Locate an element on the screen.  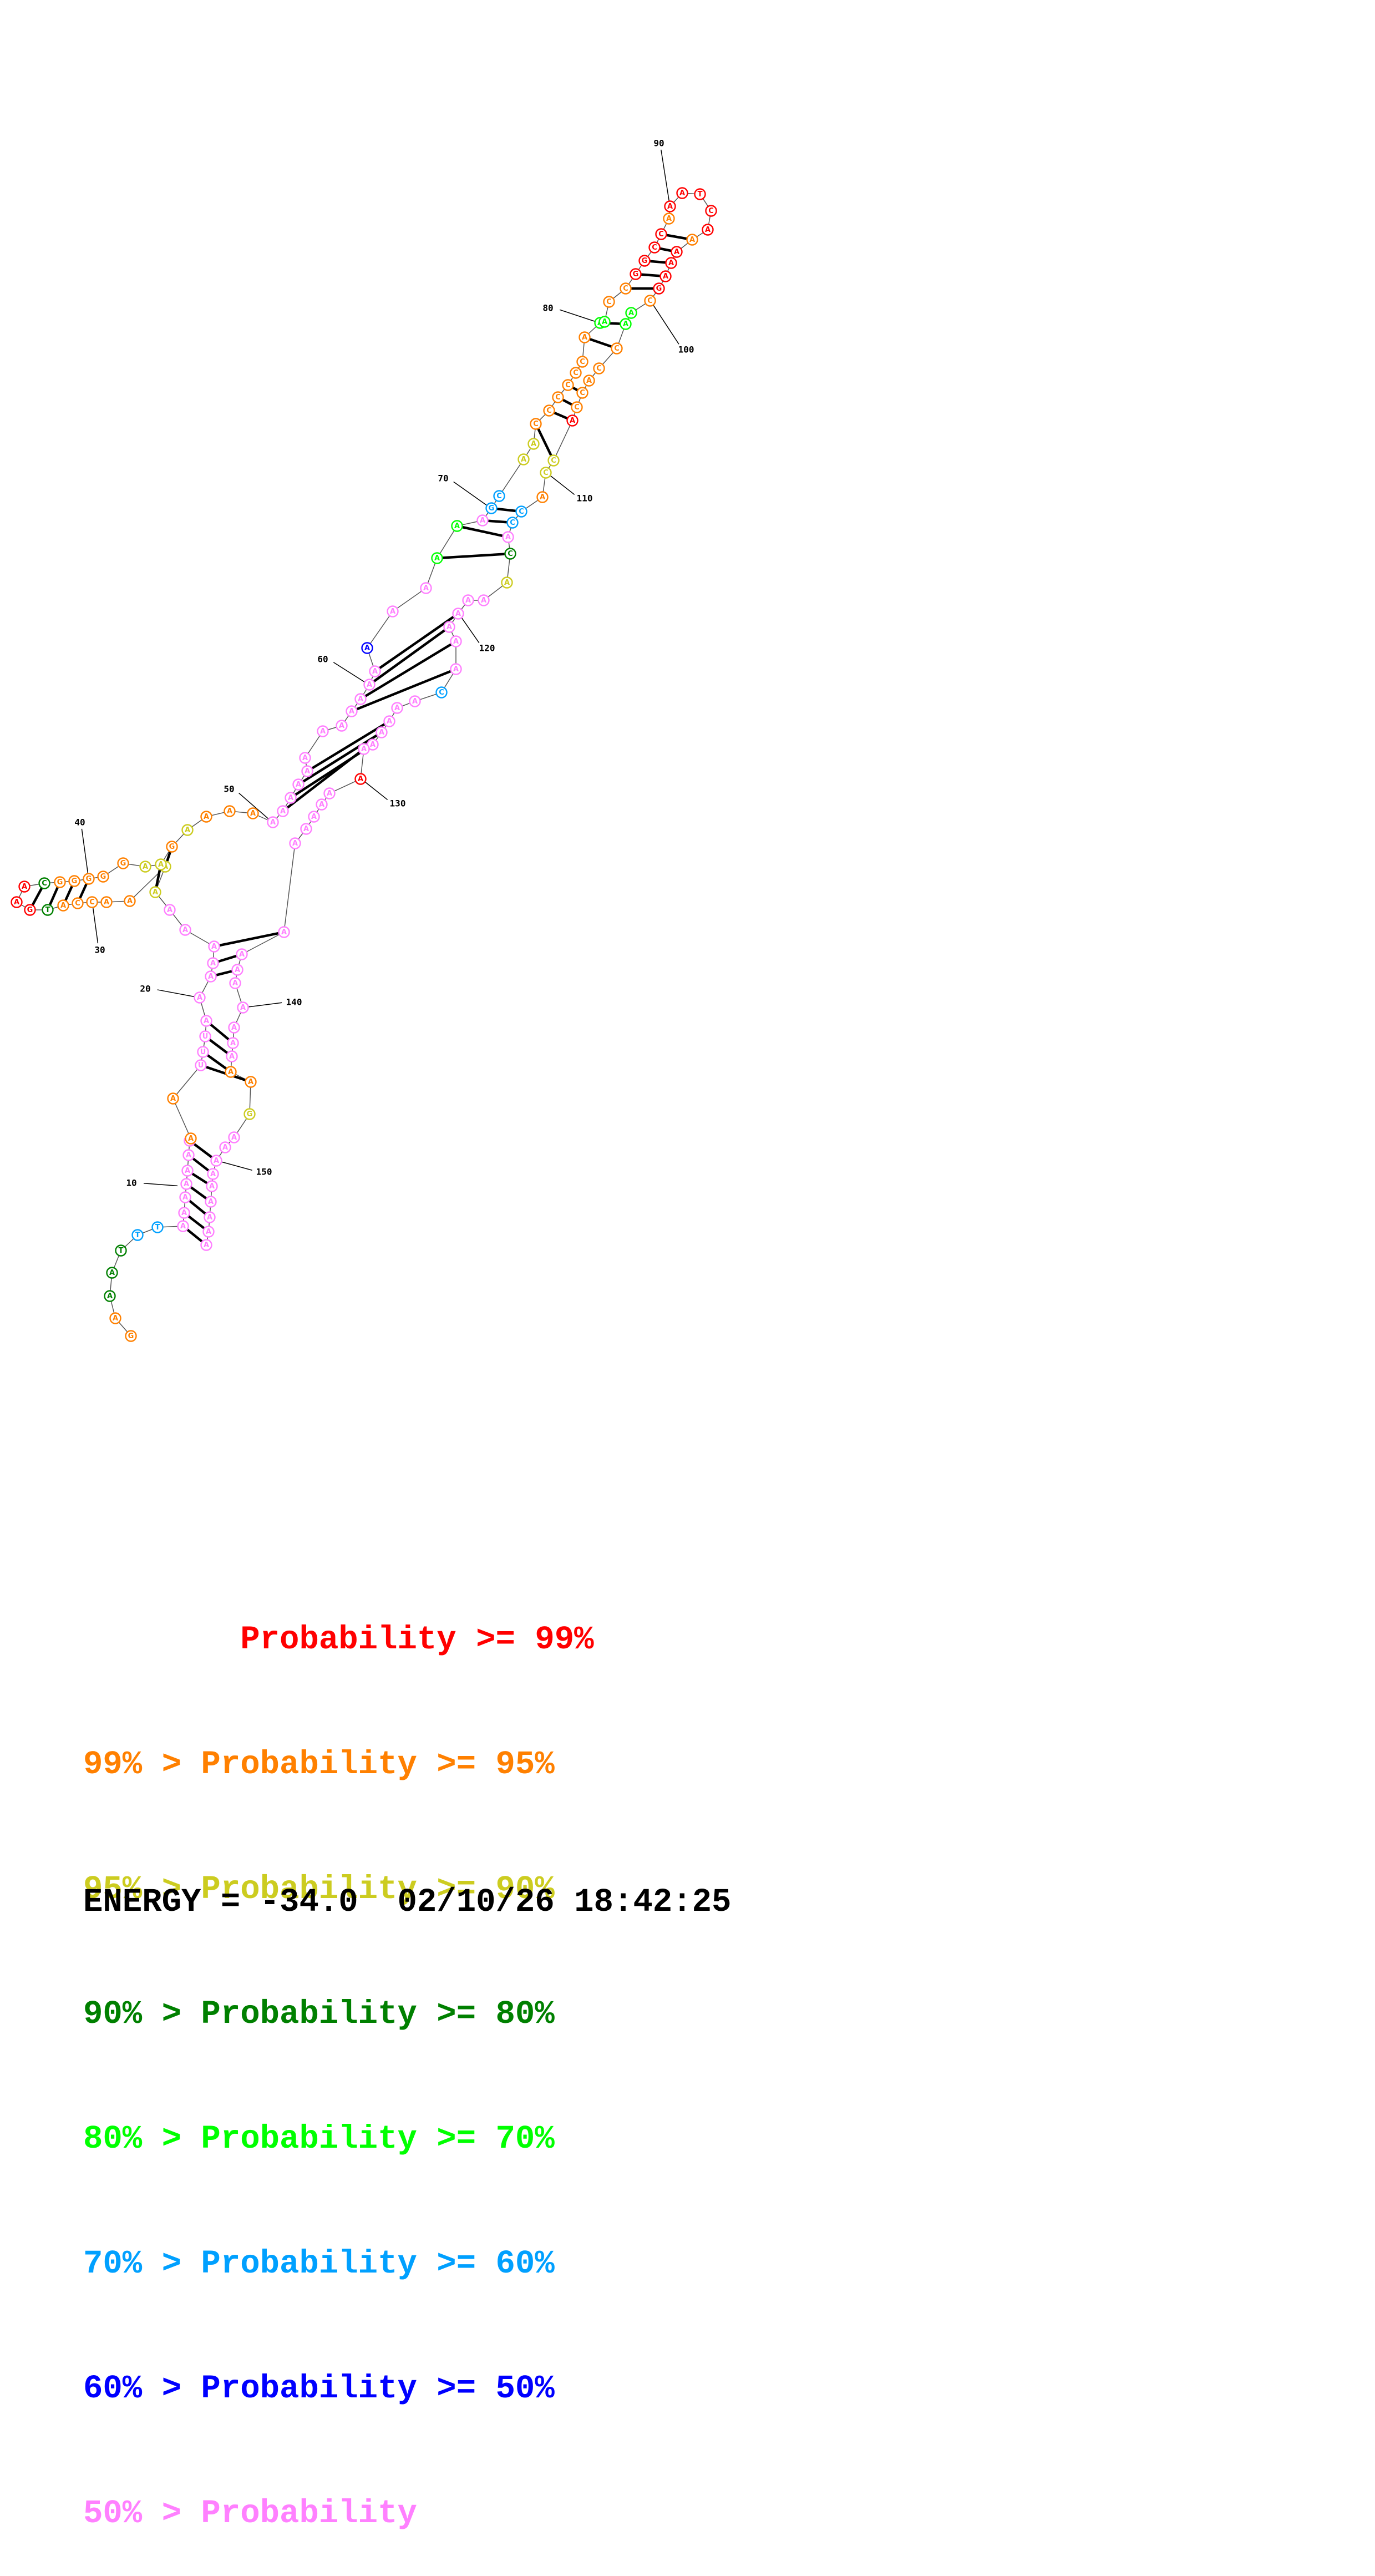
nucleotide-77: C is located at coordinates (576, 373).